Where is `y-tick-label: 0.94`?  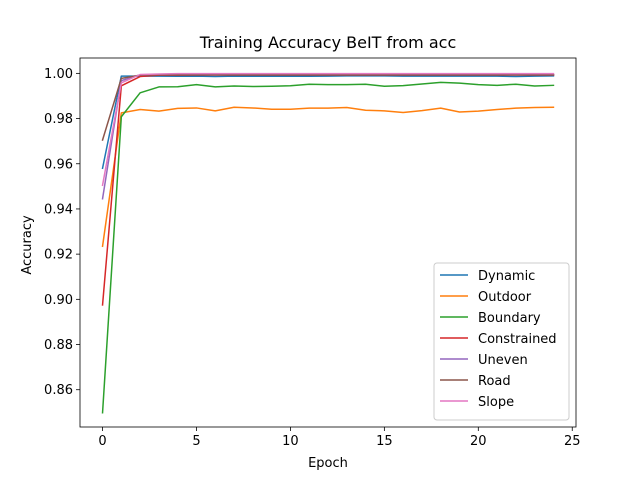
y-tick-label: 0.94 is located at coordinates (58, 209).